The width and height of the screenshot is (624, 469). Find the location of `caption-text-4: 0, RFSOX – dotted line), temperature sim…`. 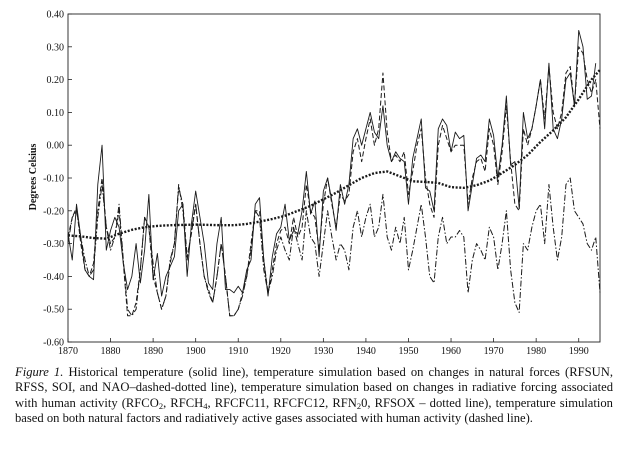

caption-text-4: 0, RFSOX – dotted line), temperature sim… is located at coordinates (314, 410).